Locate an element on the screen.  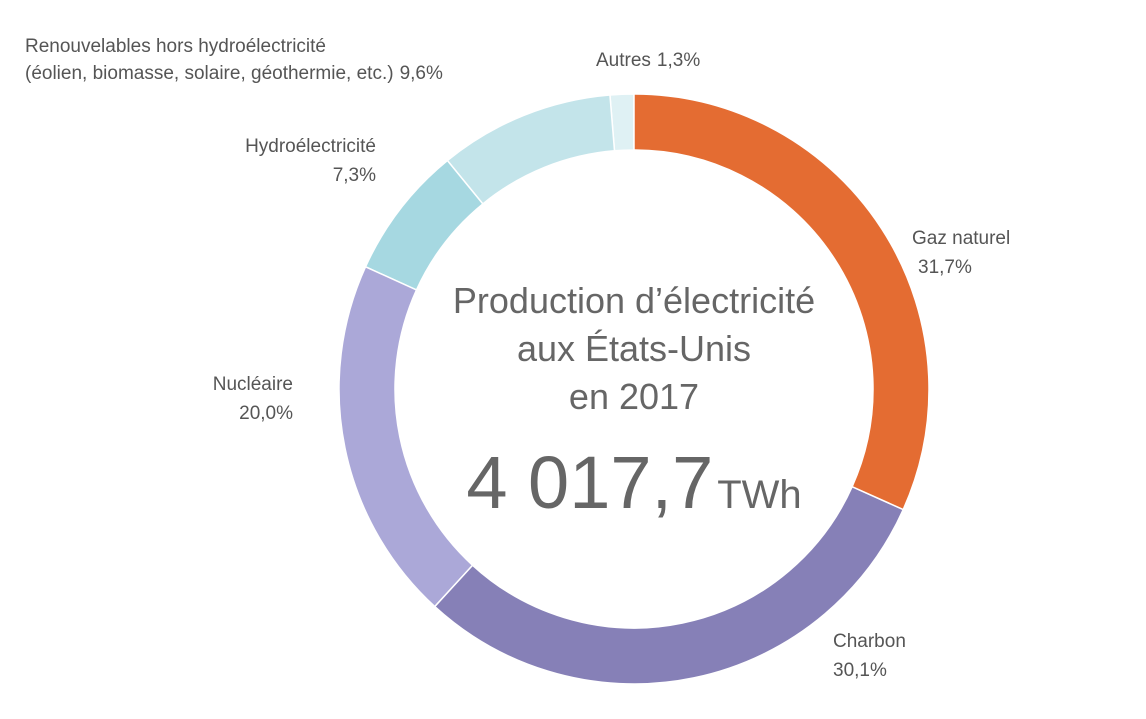
total: 4 017,7 TWh is located at coordinates (633, 482).